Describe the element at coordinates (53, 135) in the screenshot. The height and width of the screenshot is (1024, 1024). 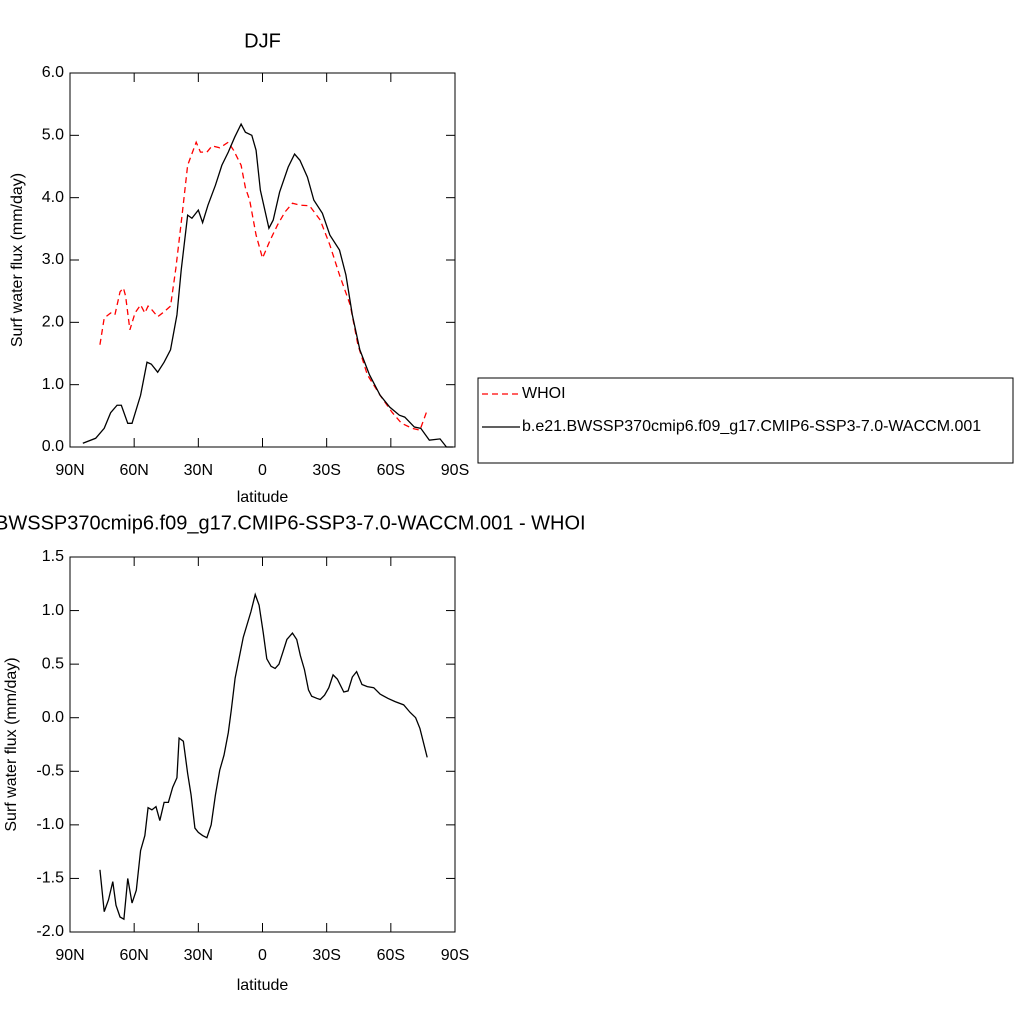
I see `y-tick-label: 5.0` at that location.